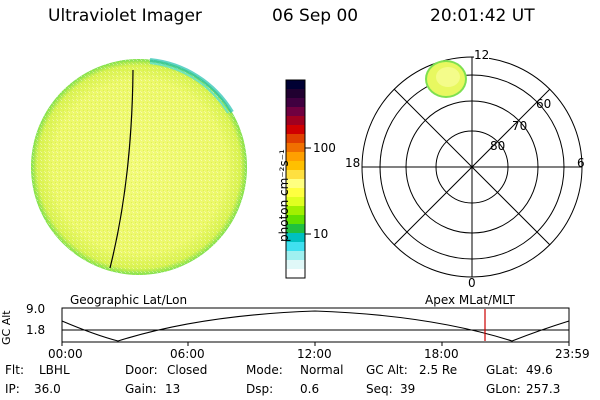 This screenshot has height=400, width=600. What do you see at coordinates (47, 389) in the screenshot?
I see `status-value: 36.0` at bounding box center [47, 389].